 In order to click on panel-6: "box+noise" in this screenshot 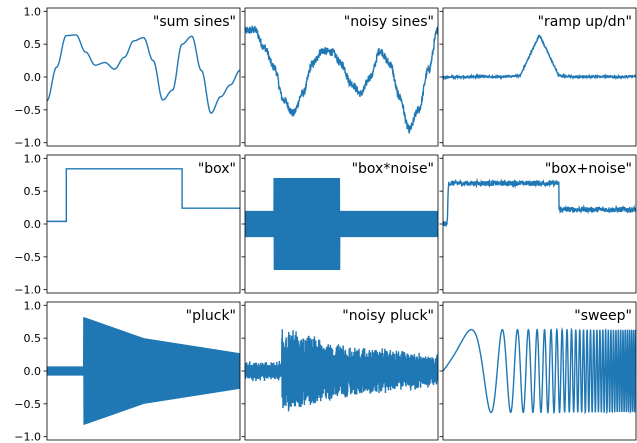, I will do `click(538, 224)`.